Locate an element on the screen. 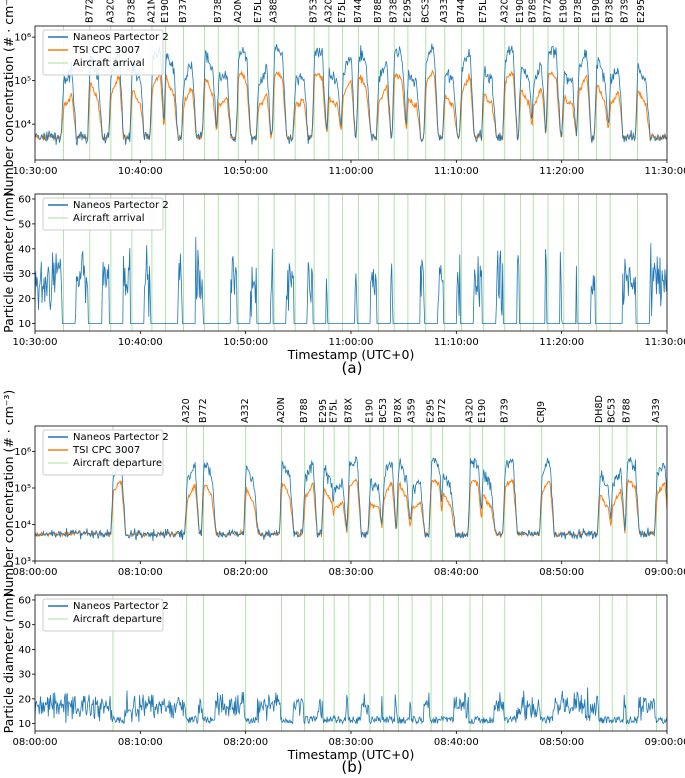 The height and width of the screenshot is (778, 685). aircraft-type-label: DH8D is located at coordinates (599, 409).